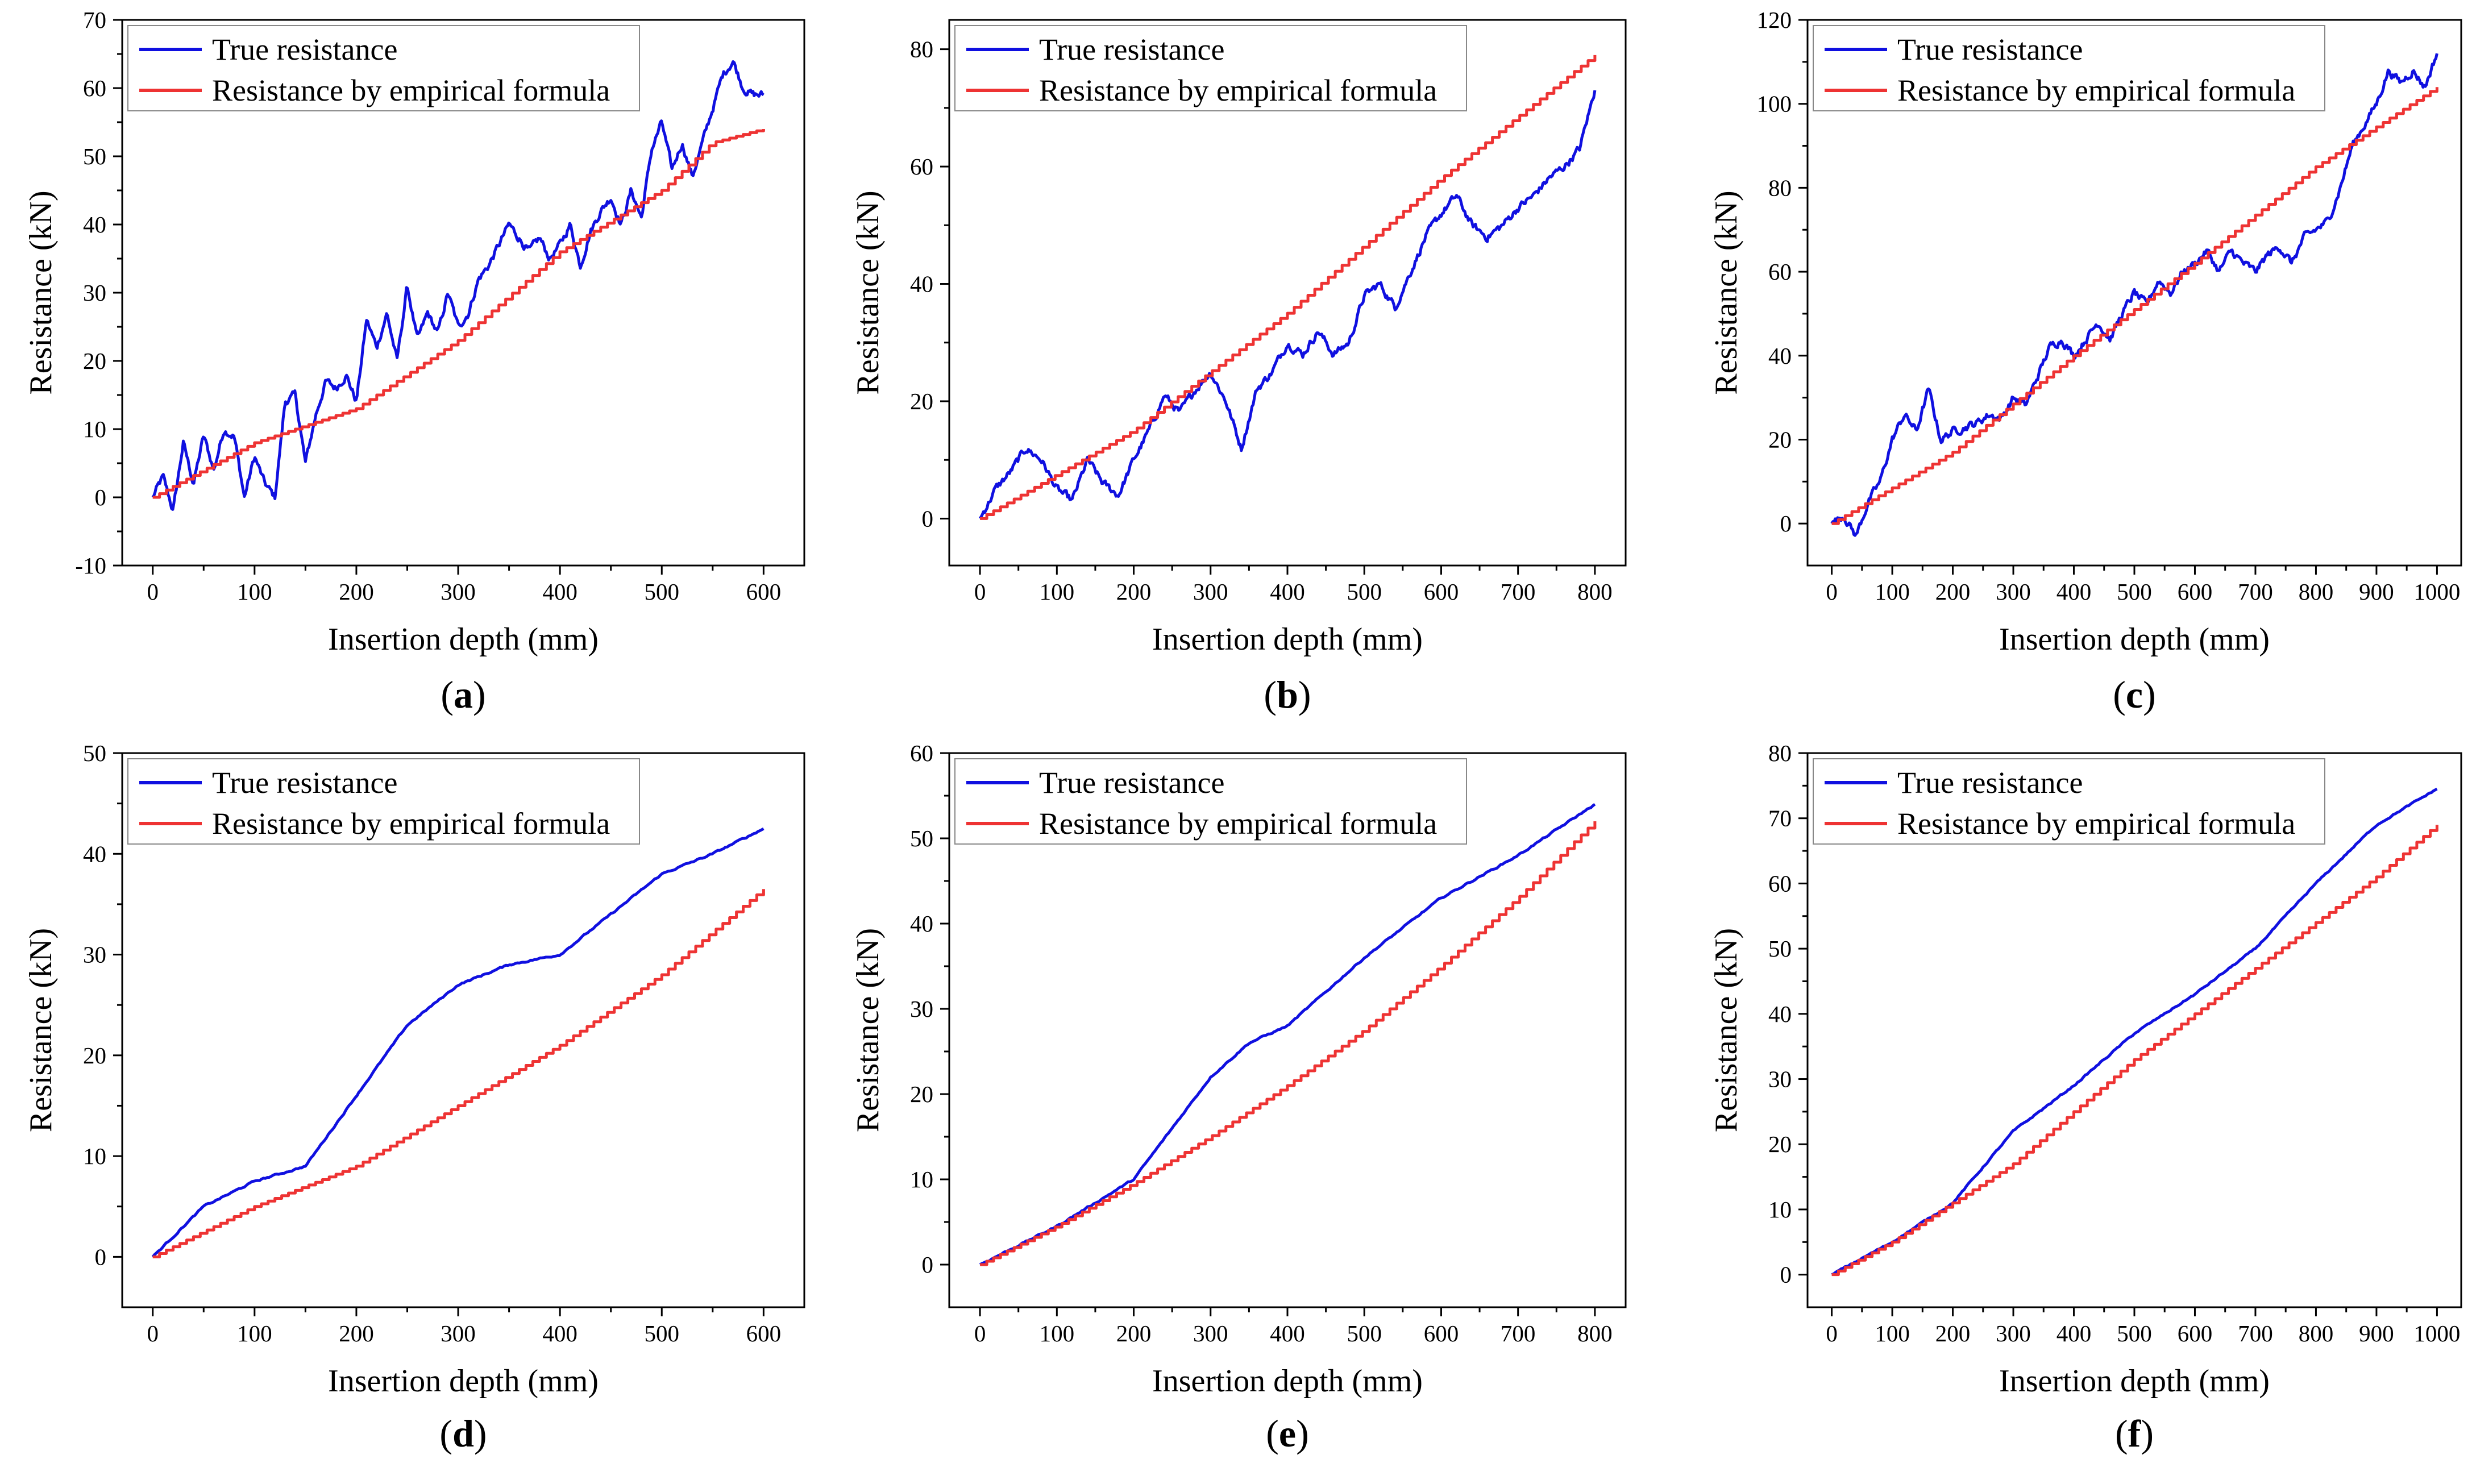 This screenshot has height=1484, width=2472. Describe the element at coordinates (1288, 288) in the screenshot. I see `empirical-formula-line-b` at that location.